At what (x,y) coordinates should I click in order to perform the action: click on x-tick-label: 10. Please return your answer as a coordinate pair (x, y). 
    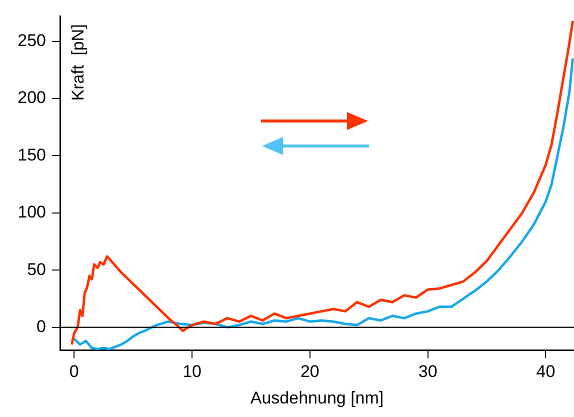
    Looking at the image, I should click on (192, 372).